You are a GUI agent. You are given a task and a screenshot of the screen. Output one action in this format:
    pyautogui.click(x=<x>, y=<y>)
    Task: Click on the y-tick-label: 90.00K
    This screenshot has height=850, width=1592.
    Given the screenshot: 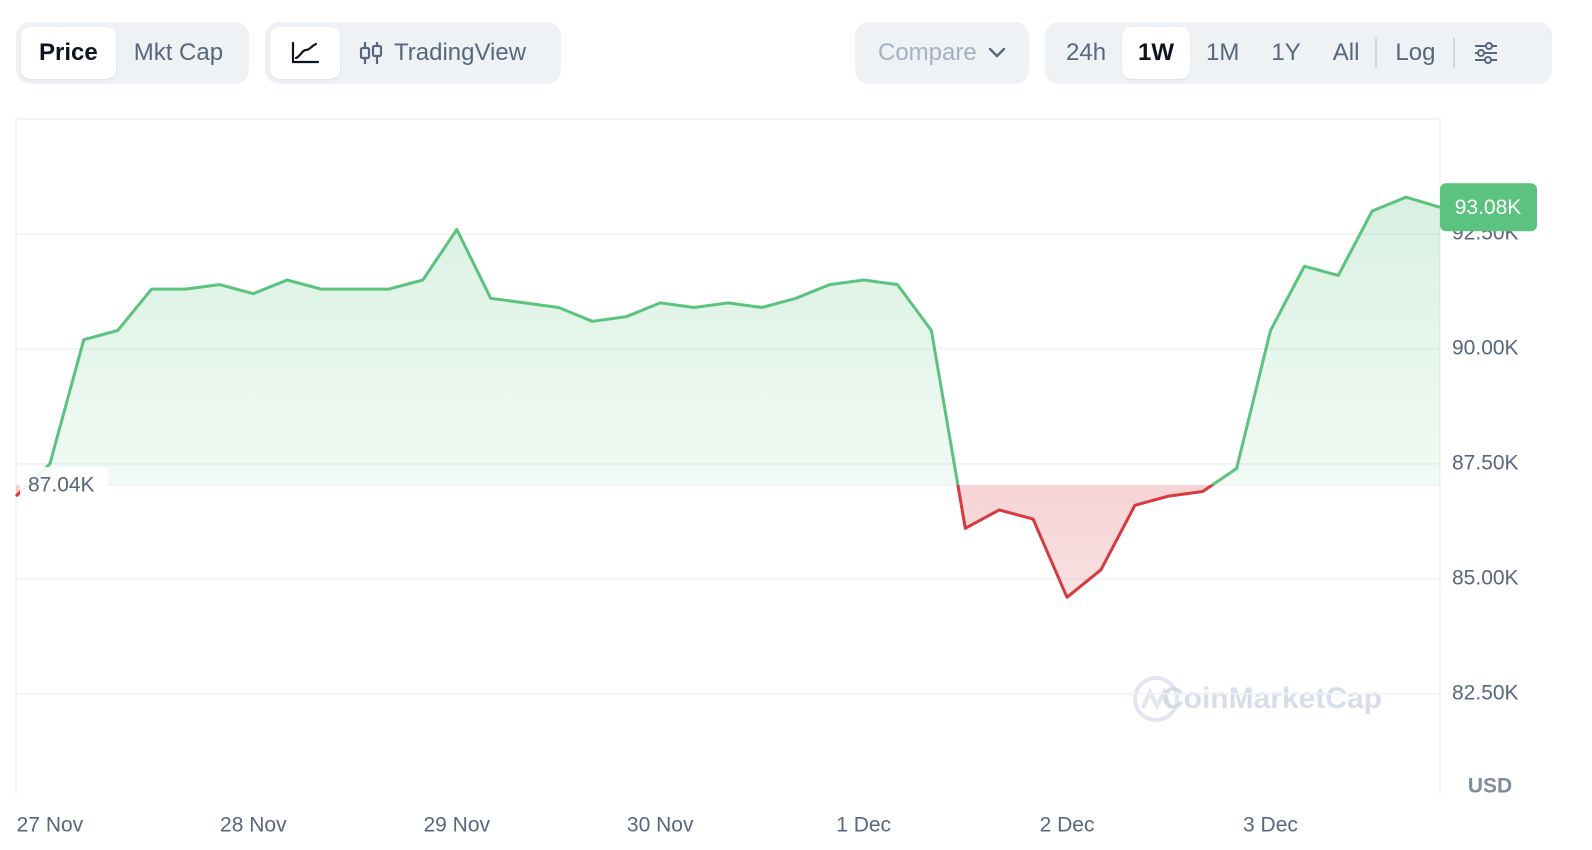 What is the action you would take?
    pyautogui.click(x=1485, y=347)
    